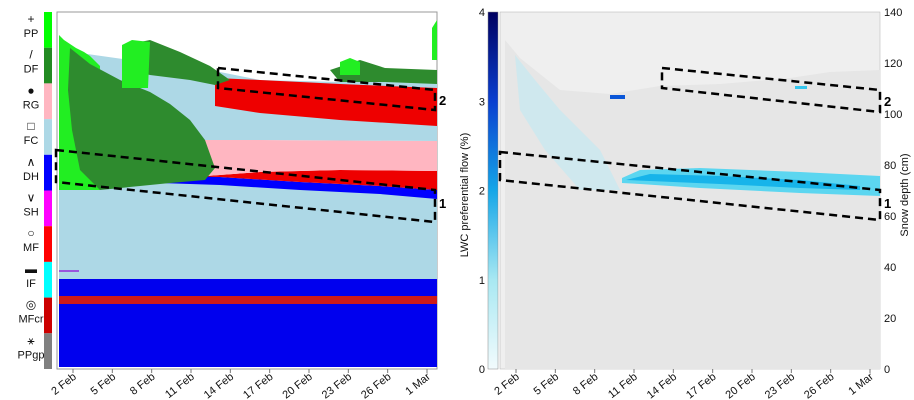  I want to click on lwc-band-1-core, so click(743, 182).